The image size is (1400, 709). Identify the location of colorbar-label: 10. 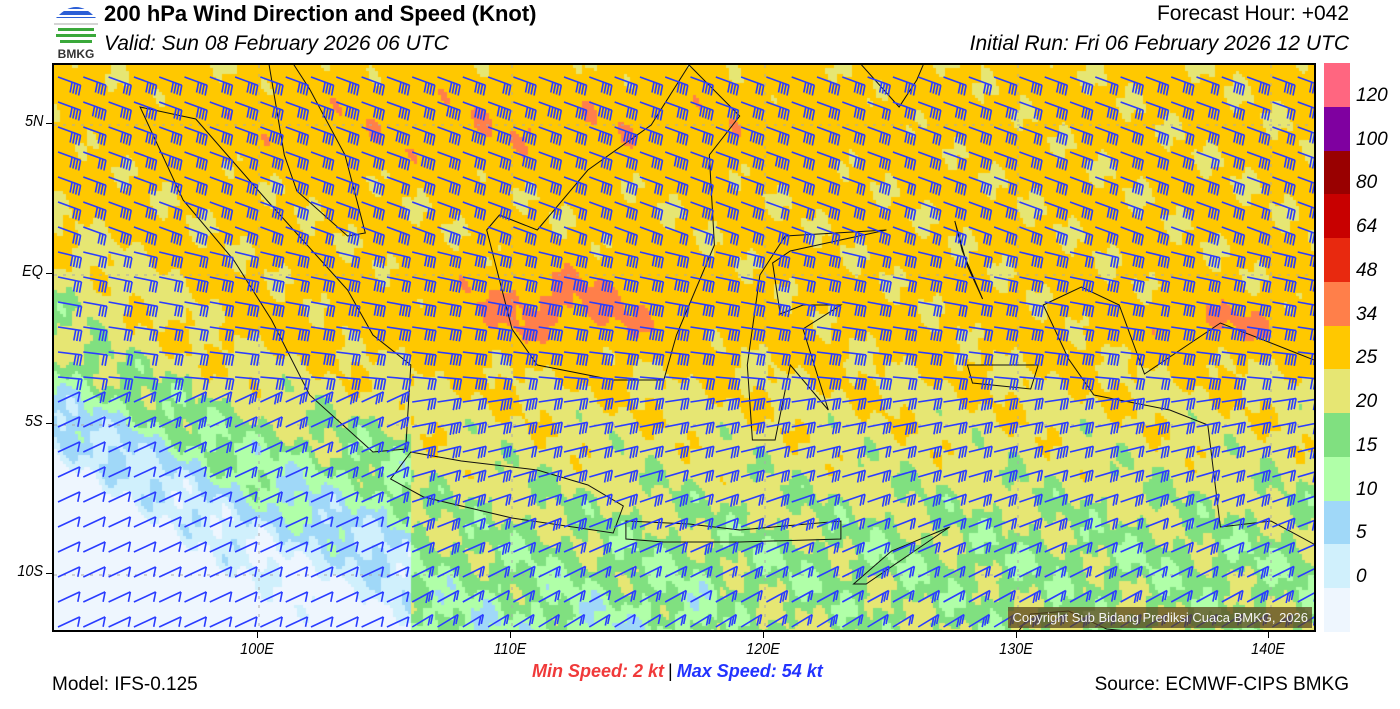
(1367, 489).